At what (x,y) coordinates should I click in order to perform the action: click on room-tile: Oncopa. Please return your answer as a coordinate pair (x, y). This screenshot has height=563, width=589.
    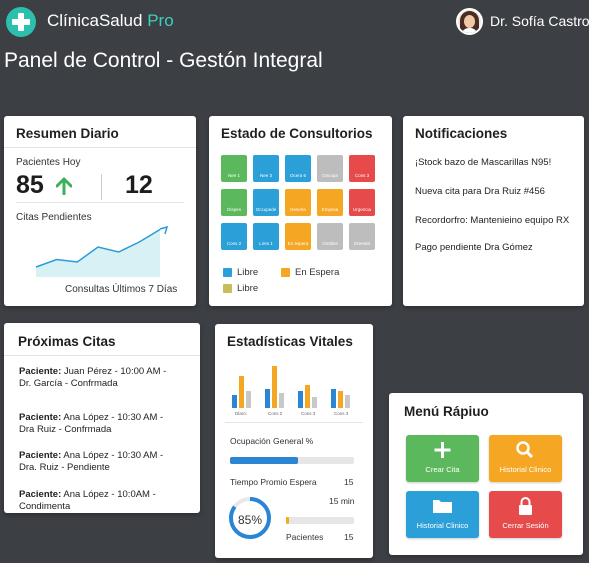
    Looking at the image, I should click on (330, 168).